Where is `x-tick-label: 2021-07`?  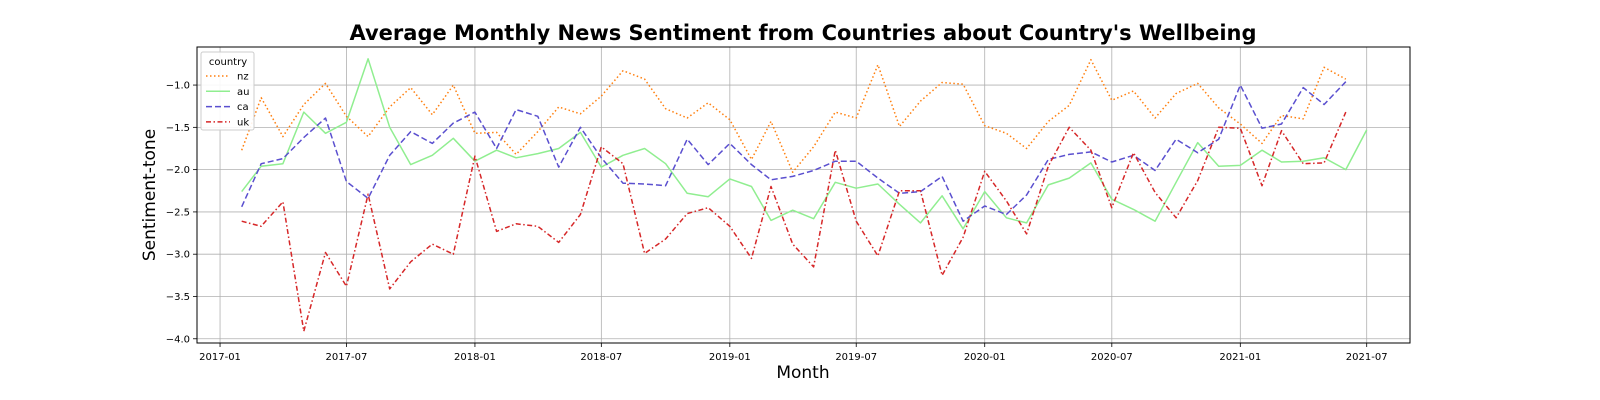 x-tick-label: 2021-07 is located at coordinates (1367, 357).